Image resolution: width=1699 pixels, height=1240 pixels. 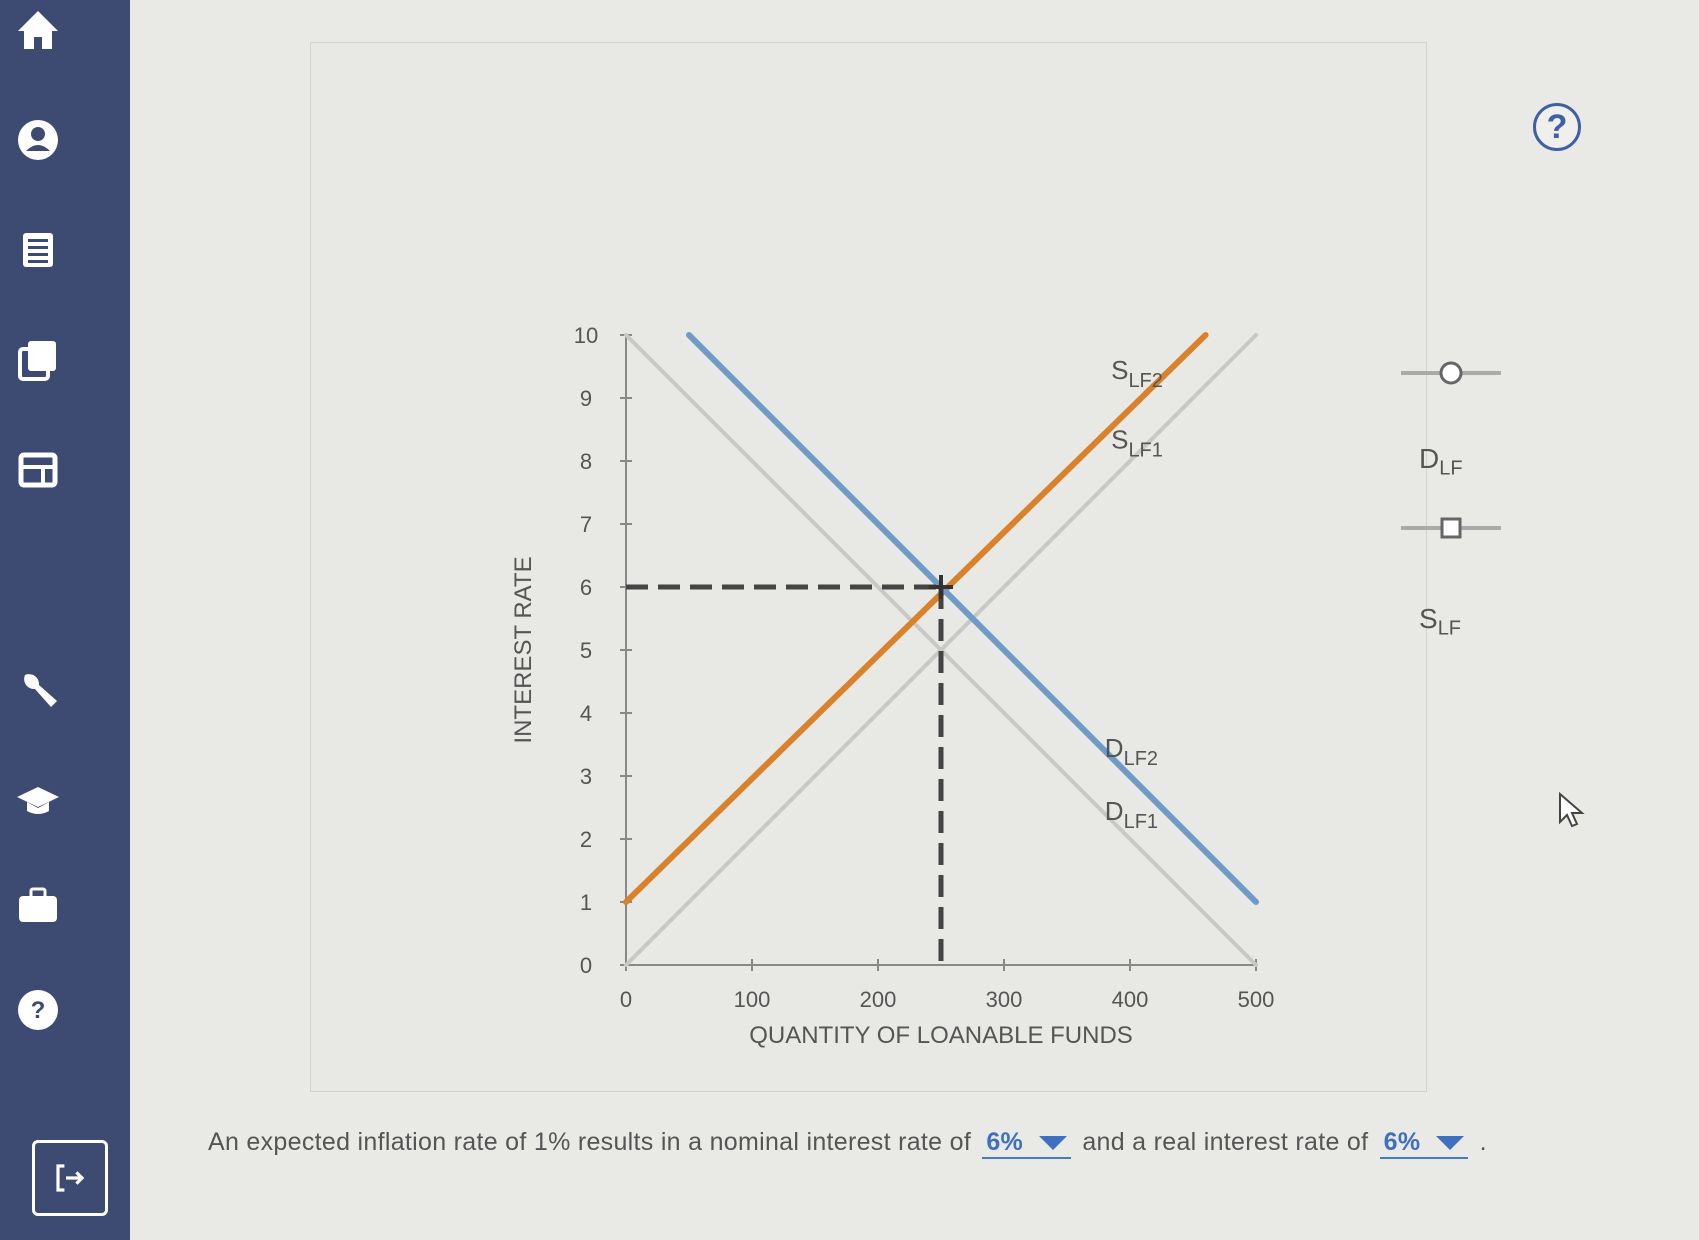 I want to click on demand-tool-label: DLF, so click(x=1441, y=461).